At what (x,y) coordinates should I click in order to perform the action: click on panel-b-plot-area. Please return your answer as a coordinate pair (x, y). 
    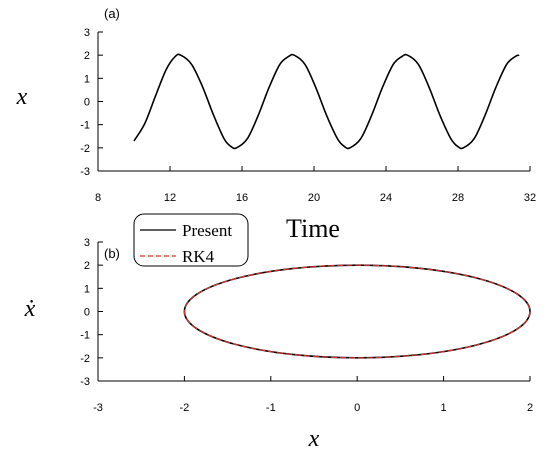
    Looking at the image, I should click on (357, 311).